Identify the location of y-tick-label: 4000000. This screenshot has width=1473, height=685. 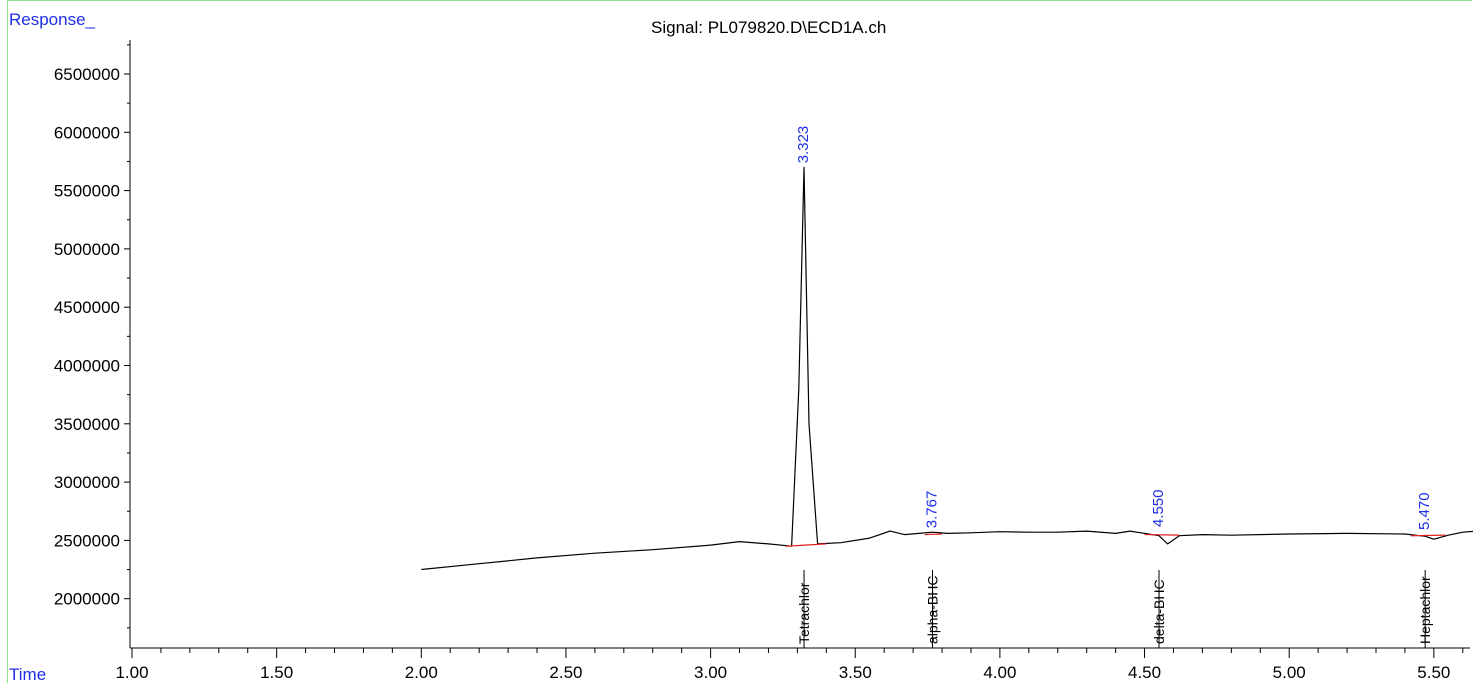
(87, 366).